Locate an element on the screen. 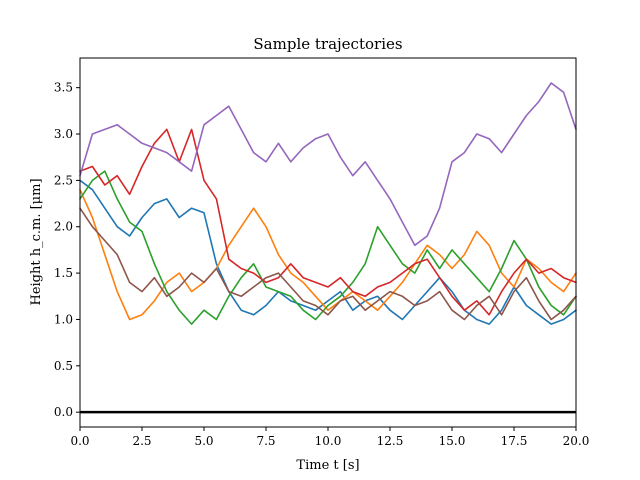 This screenshot has width=640, height=480. x-tick-label: 7.5 is located at coordinates (265, 441).